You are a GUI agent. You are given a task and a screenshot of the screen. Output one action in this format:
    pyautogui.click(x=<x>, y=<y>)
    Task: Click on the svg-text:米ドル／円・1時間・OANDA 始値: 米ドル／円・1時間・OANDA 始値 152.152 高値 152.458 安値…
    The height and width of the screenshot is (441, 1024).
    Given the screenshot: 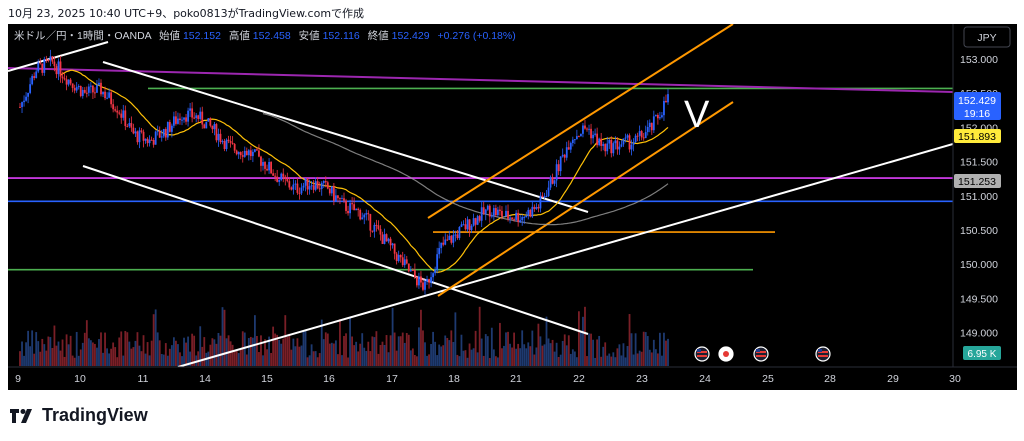 What is the action you would take?
    pyautogui.click(x=265, y=35)
    